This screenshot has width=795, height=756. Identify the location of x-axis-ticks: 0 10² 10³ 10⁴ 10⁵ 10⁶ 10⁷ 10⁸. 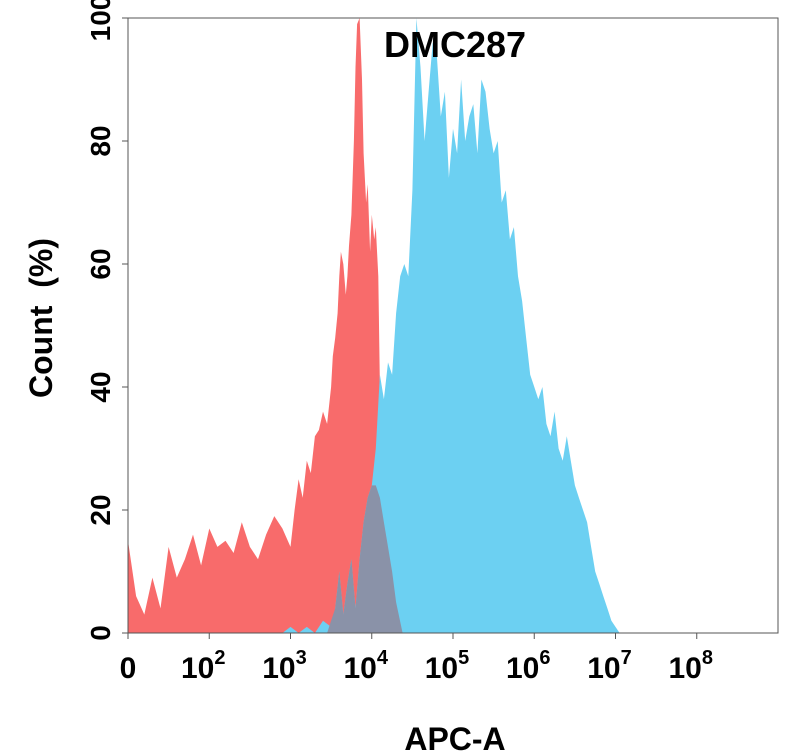
(416, 659).